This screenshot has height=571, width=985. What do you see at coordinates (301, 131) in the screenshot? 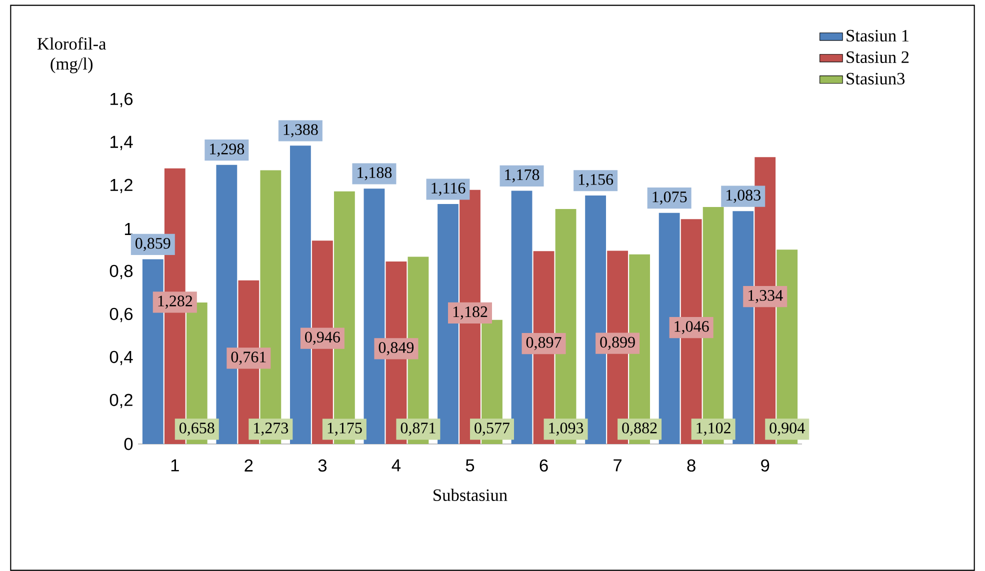
I see `data-label: 1,388` at bounding box center [301, 131].